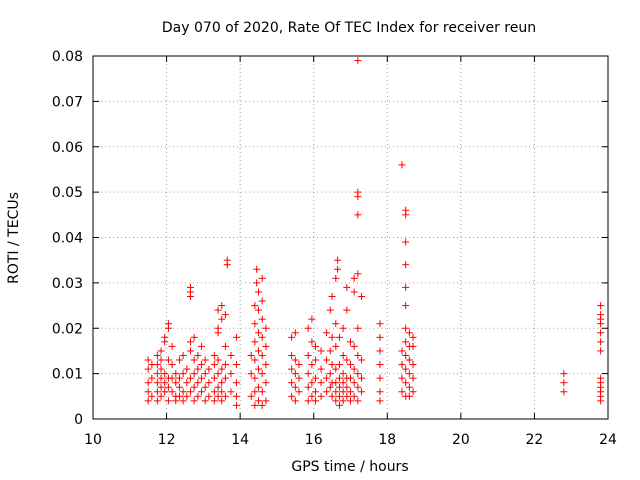 The image size is (640, 480). I want to click on x-axis-label: GPS time / hours, so click(349, 467).